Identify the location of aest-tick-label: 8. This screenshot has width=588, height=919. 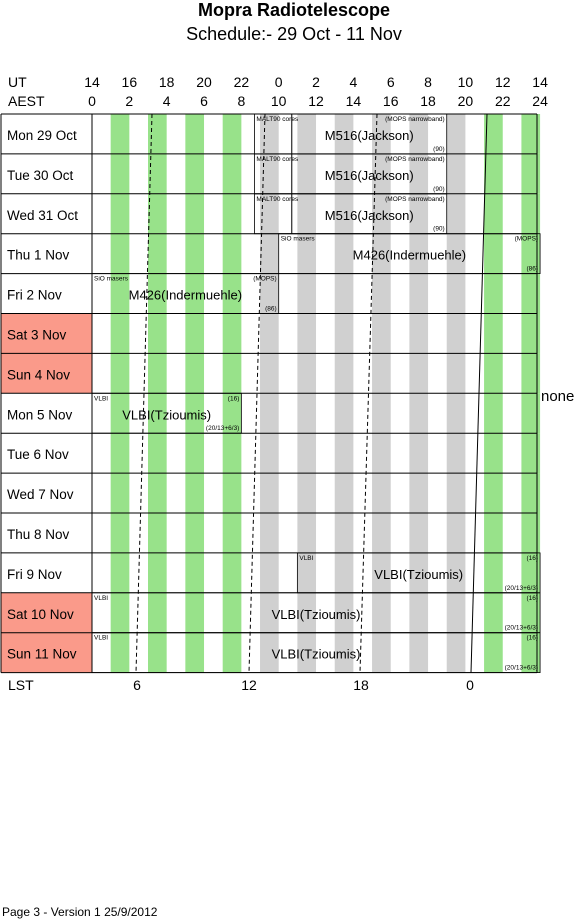
(241, 101).